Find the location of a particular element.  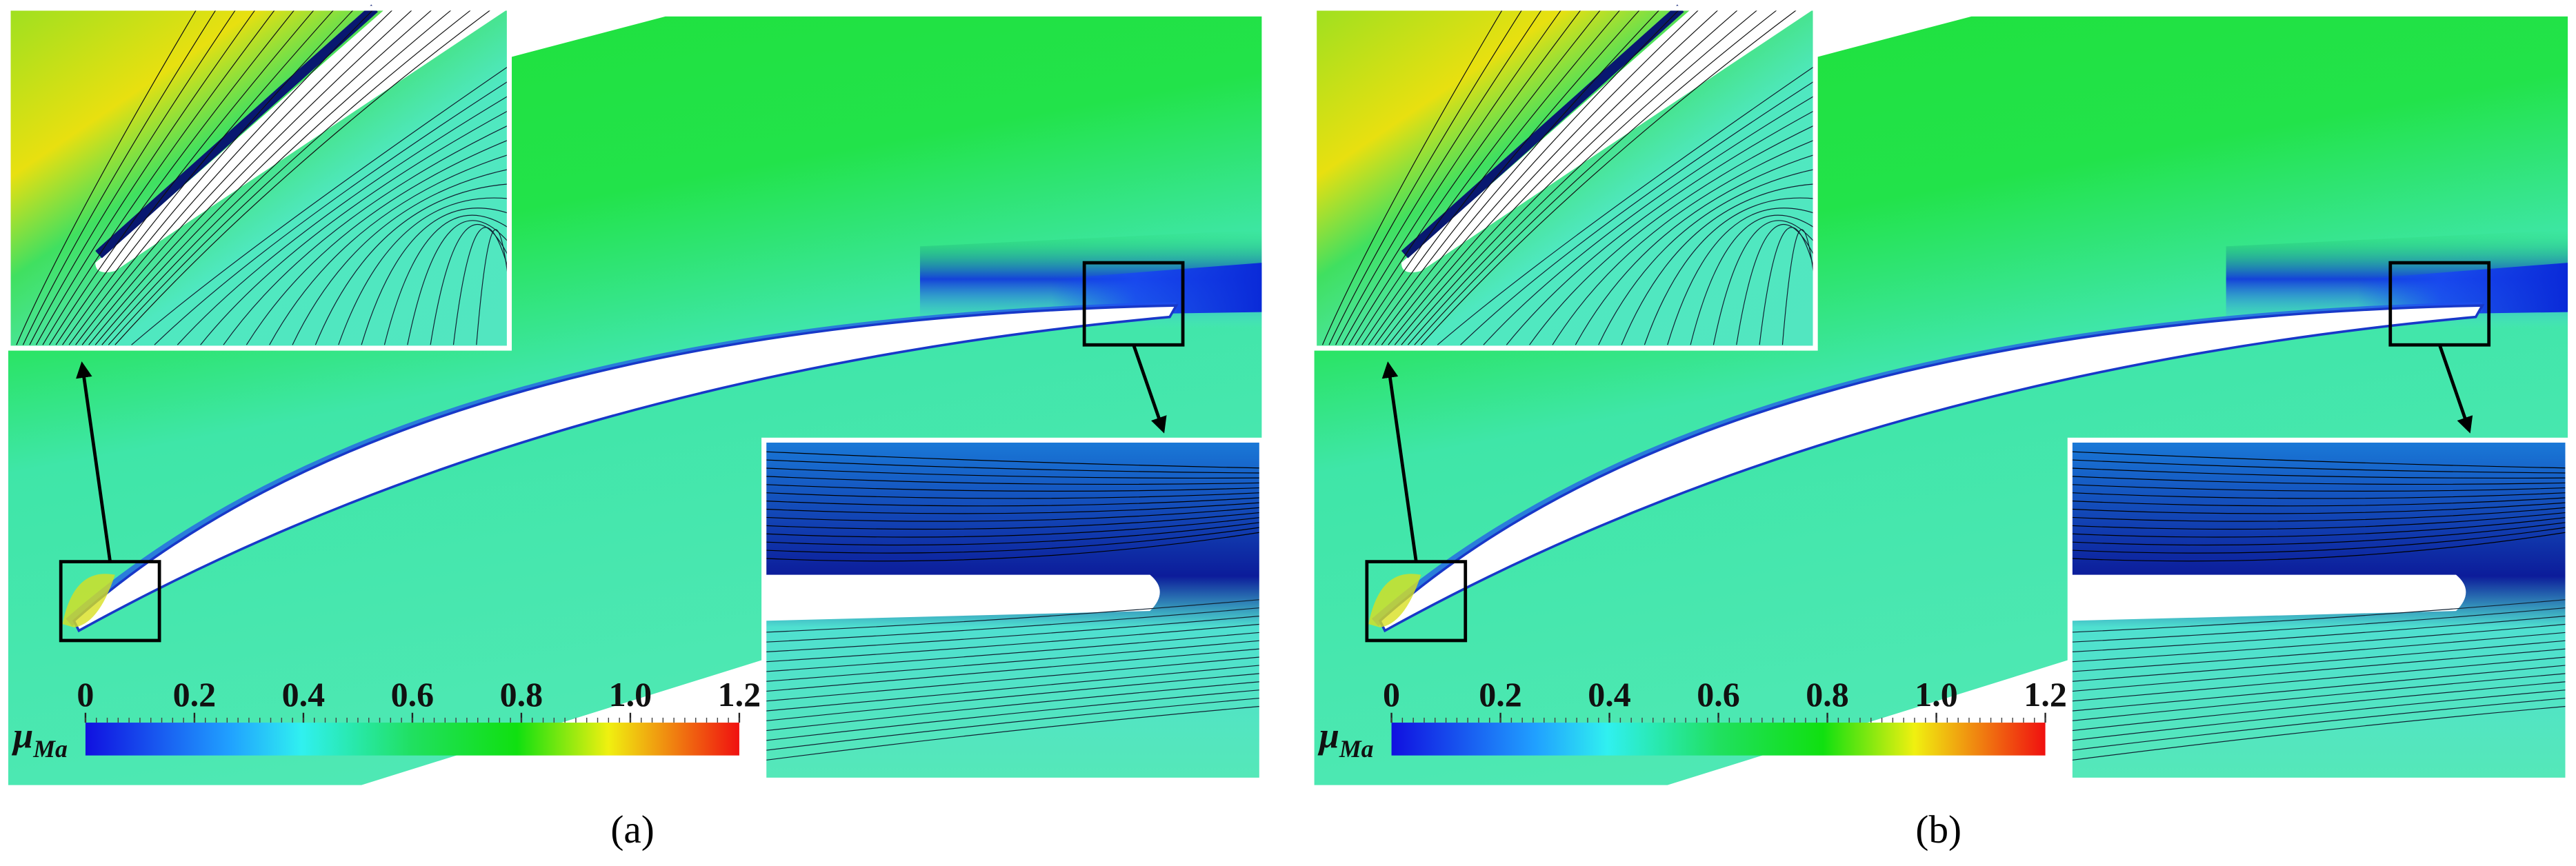

colorbar-tick-label: 0 is located at coordinates (1391, 694).